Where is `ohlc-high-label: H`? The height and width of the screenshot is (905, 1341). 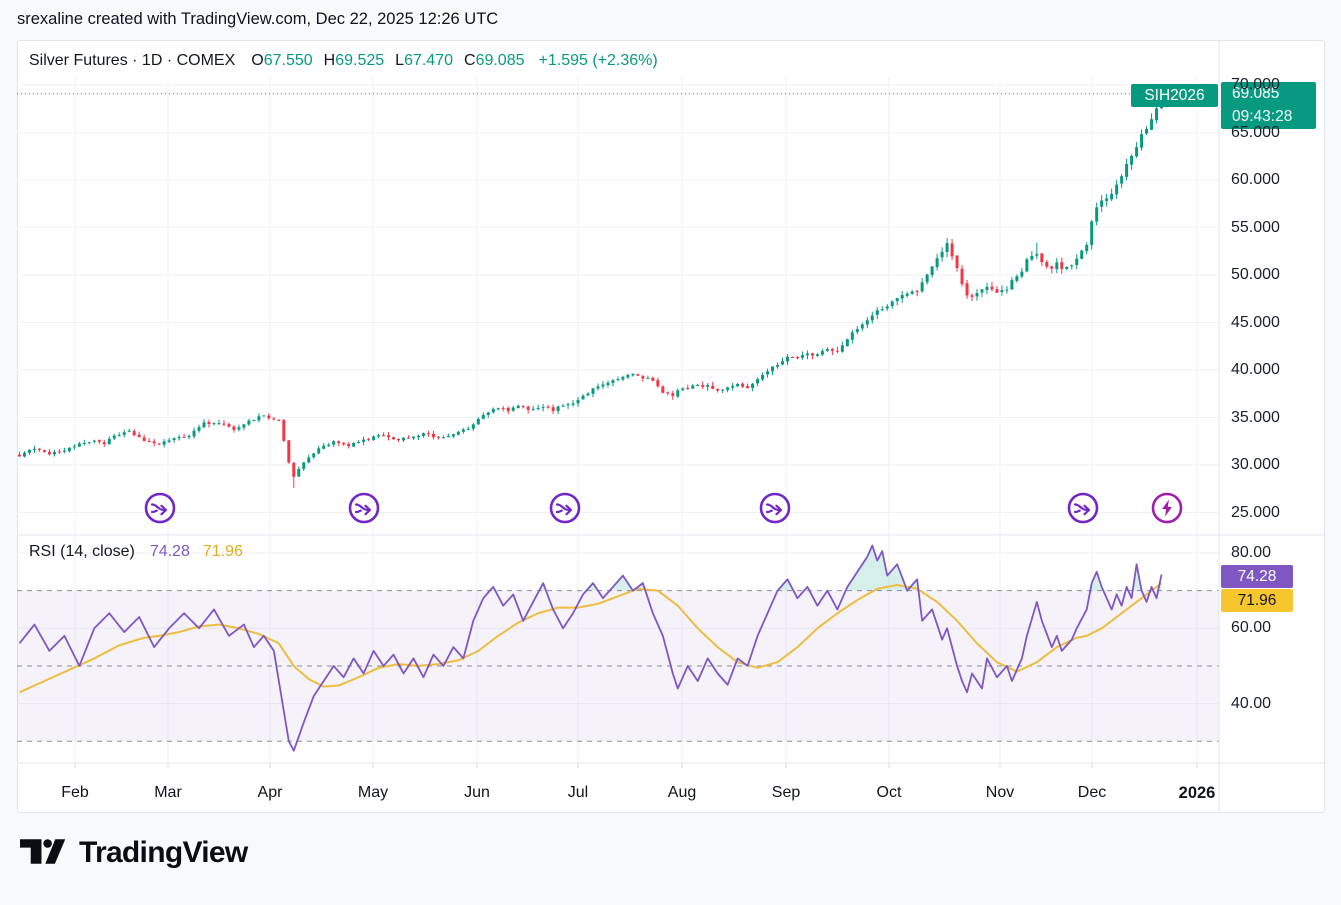
ohlc-high-label: H is located at coordinates (329, 60).